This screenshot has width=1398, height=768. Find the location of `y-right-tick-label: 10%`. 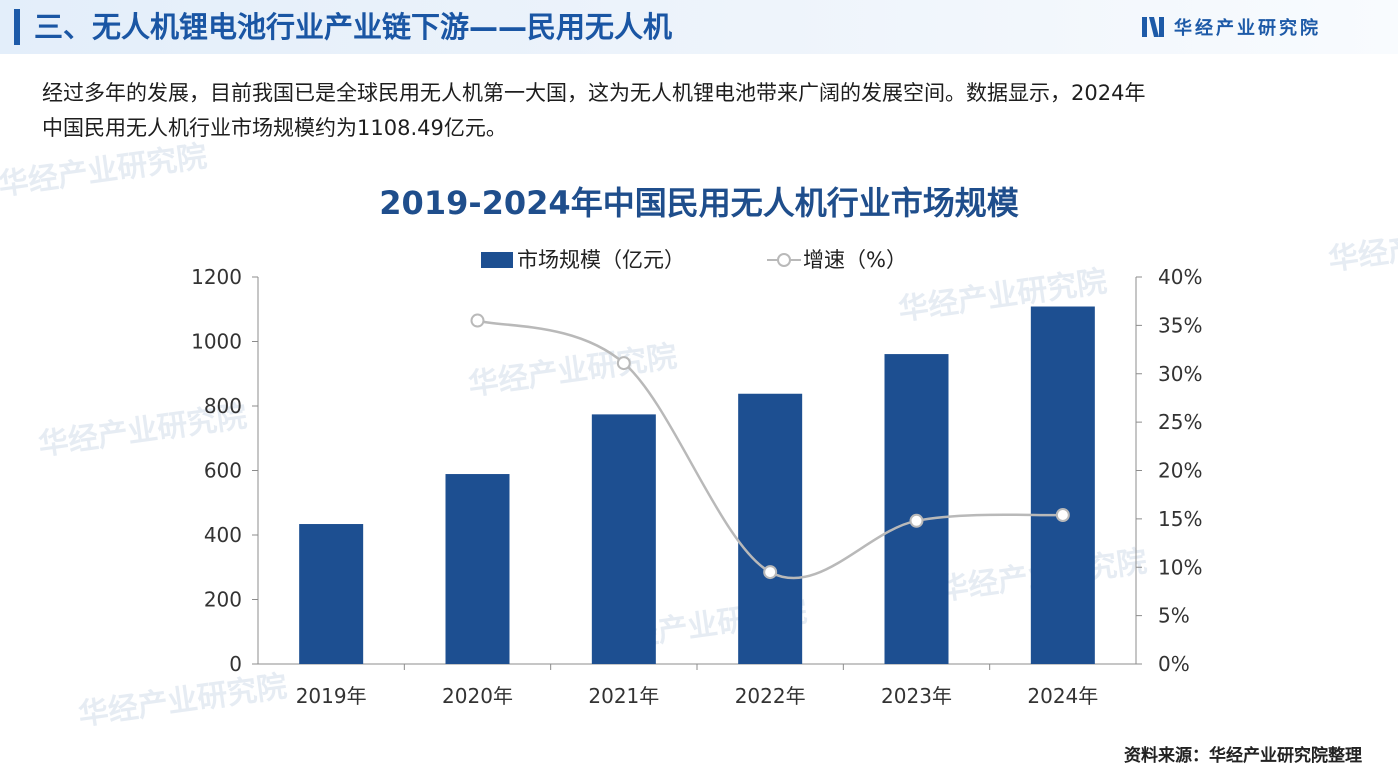

y-right-tick-label: 10% is located at coordinates (1180, 567).